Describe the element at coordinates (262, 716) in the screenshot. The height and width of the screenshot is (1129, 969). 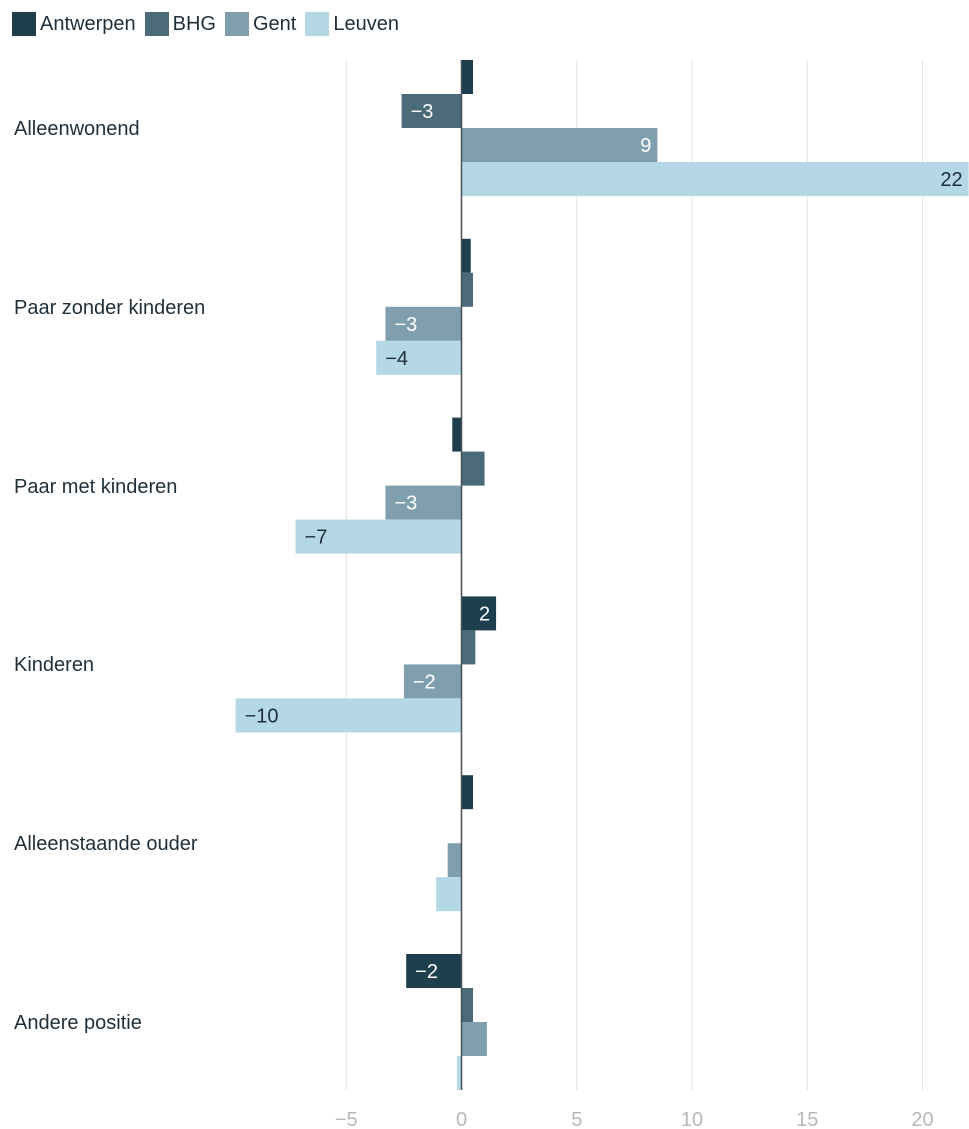
I see `data-label-leuven-kinderen: −10` at that location.